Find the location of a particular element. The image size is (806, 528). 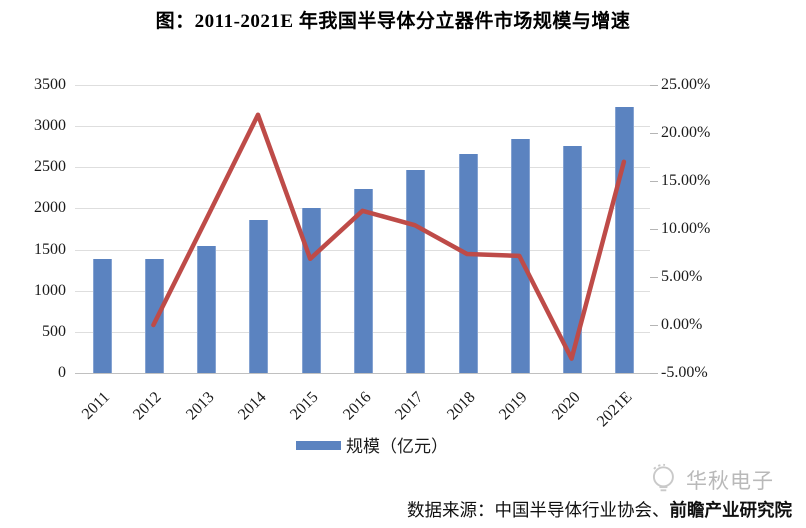

right-axis-tick-15.00%: 15.00% is located at coordinates (686, 180).